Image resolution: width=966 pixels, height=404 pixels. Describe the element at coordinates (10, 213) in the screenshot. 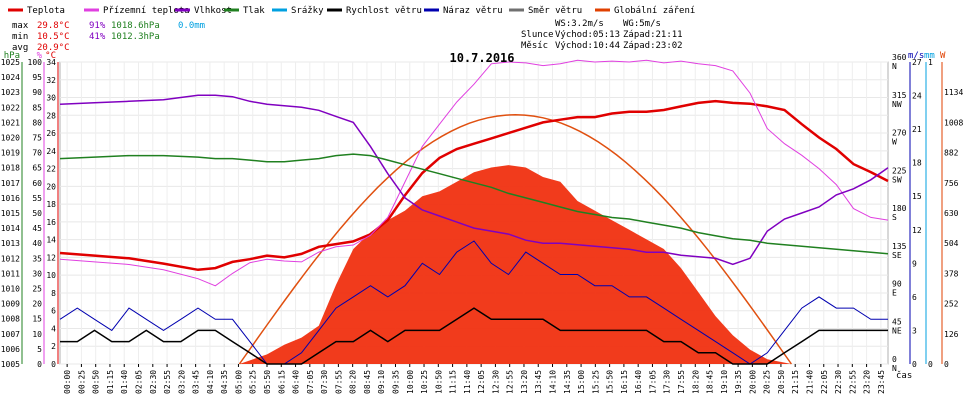

I see `y-tick-label-pressure: 1015` at that location.